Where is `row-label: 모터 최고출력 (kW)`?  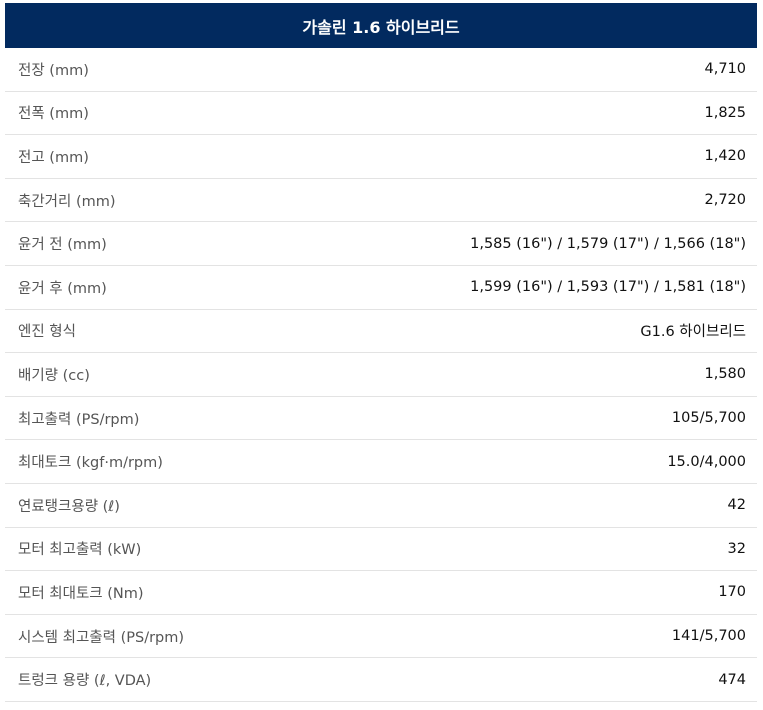 row-label: 모터 최고출력 (kW) is located at coordinates (80, 550).